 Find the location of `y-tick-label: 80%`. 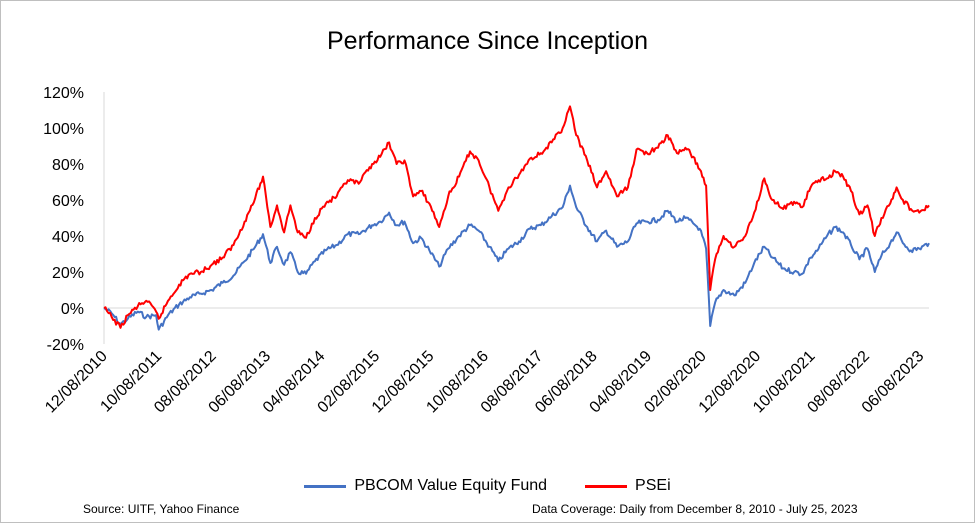

y-tick-label: 80% is located at coordinates (68, 165).